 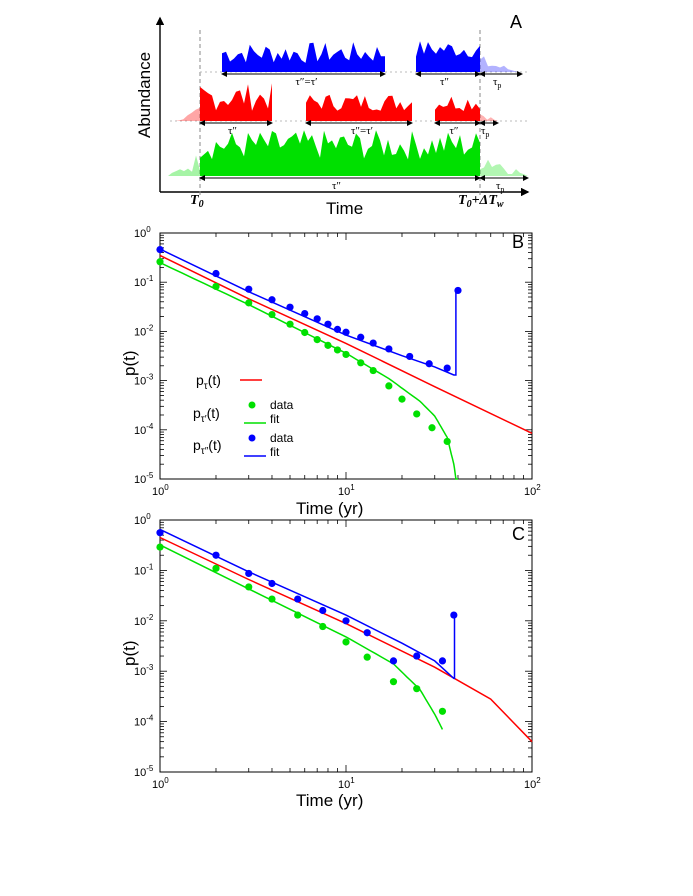 I want to click on panel-b-y-tick-label: 10⁻⁴, so click(x=144, y=429).